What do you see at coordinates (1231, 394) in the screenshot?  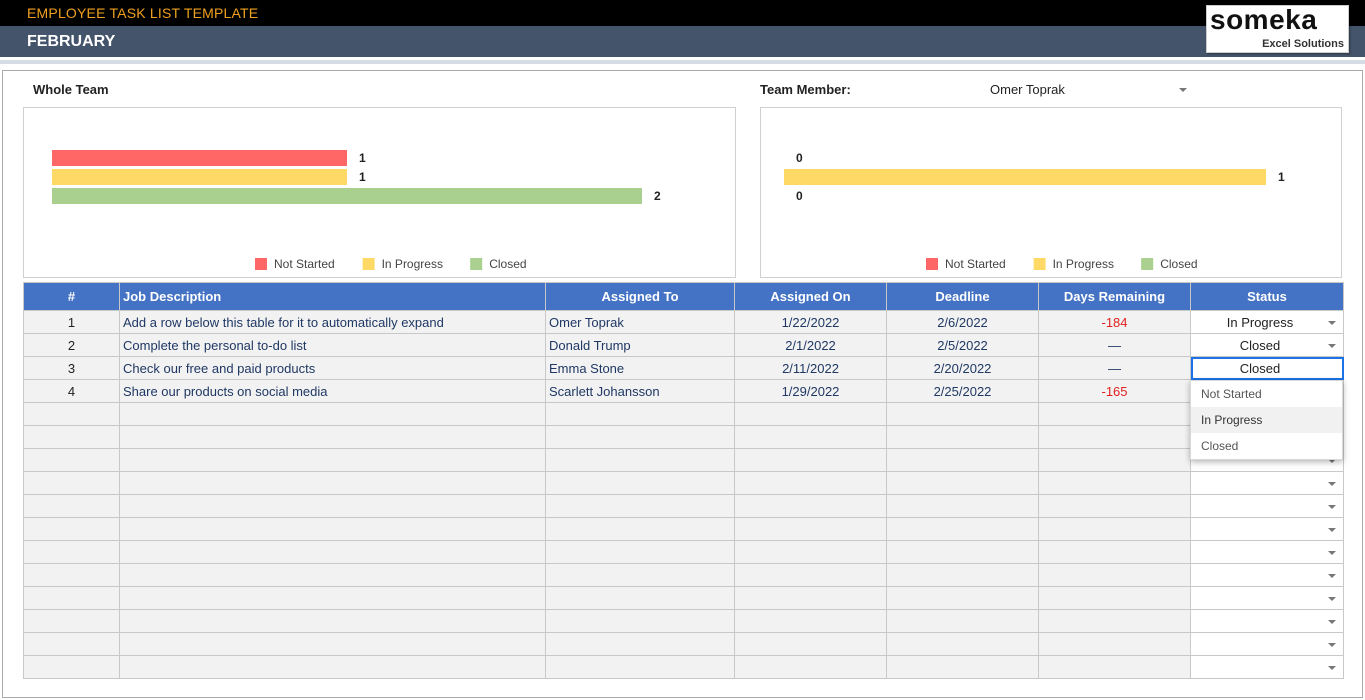 I see `status-option: Not Started` at bounding box center [1231, 394].